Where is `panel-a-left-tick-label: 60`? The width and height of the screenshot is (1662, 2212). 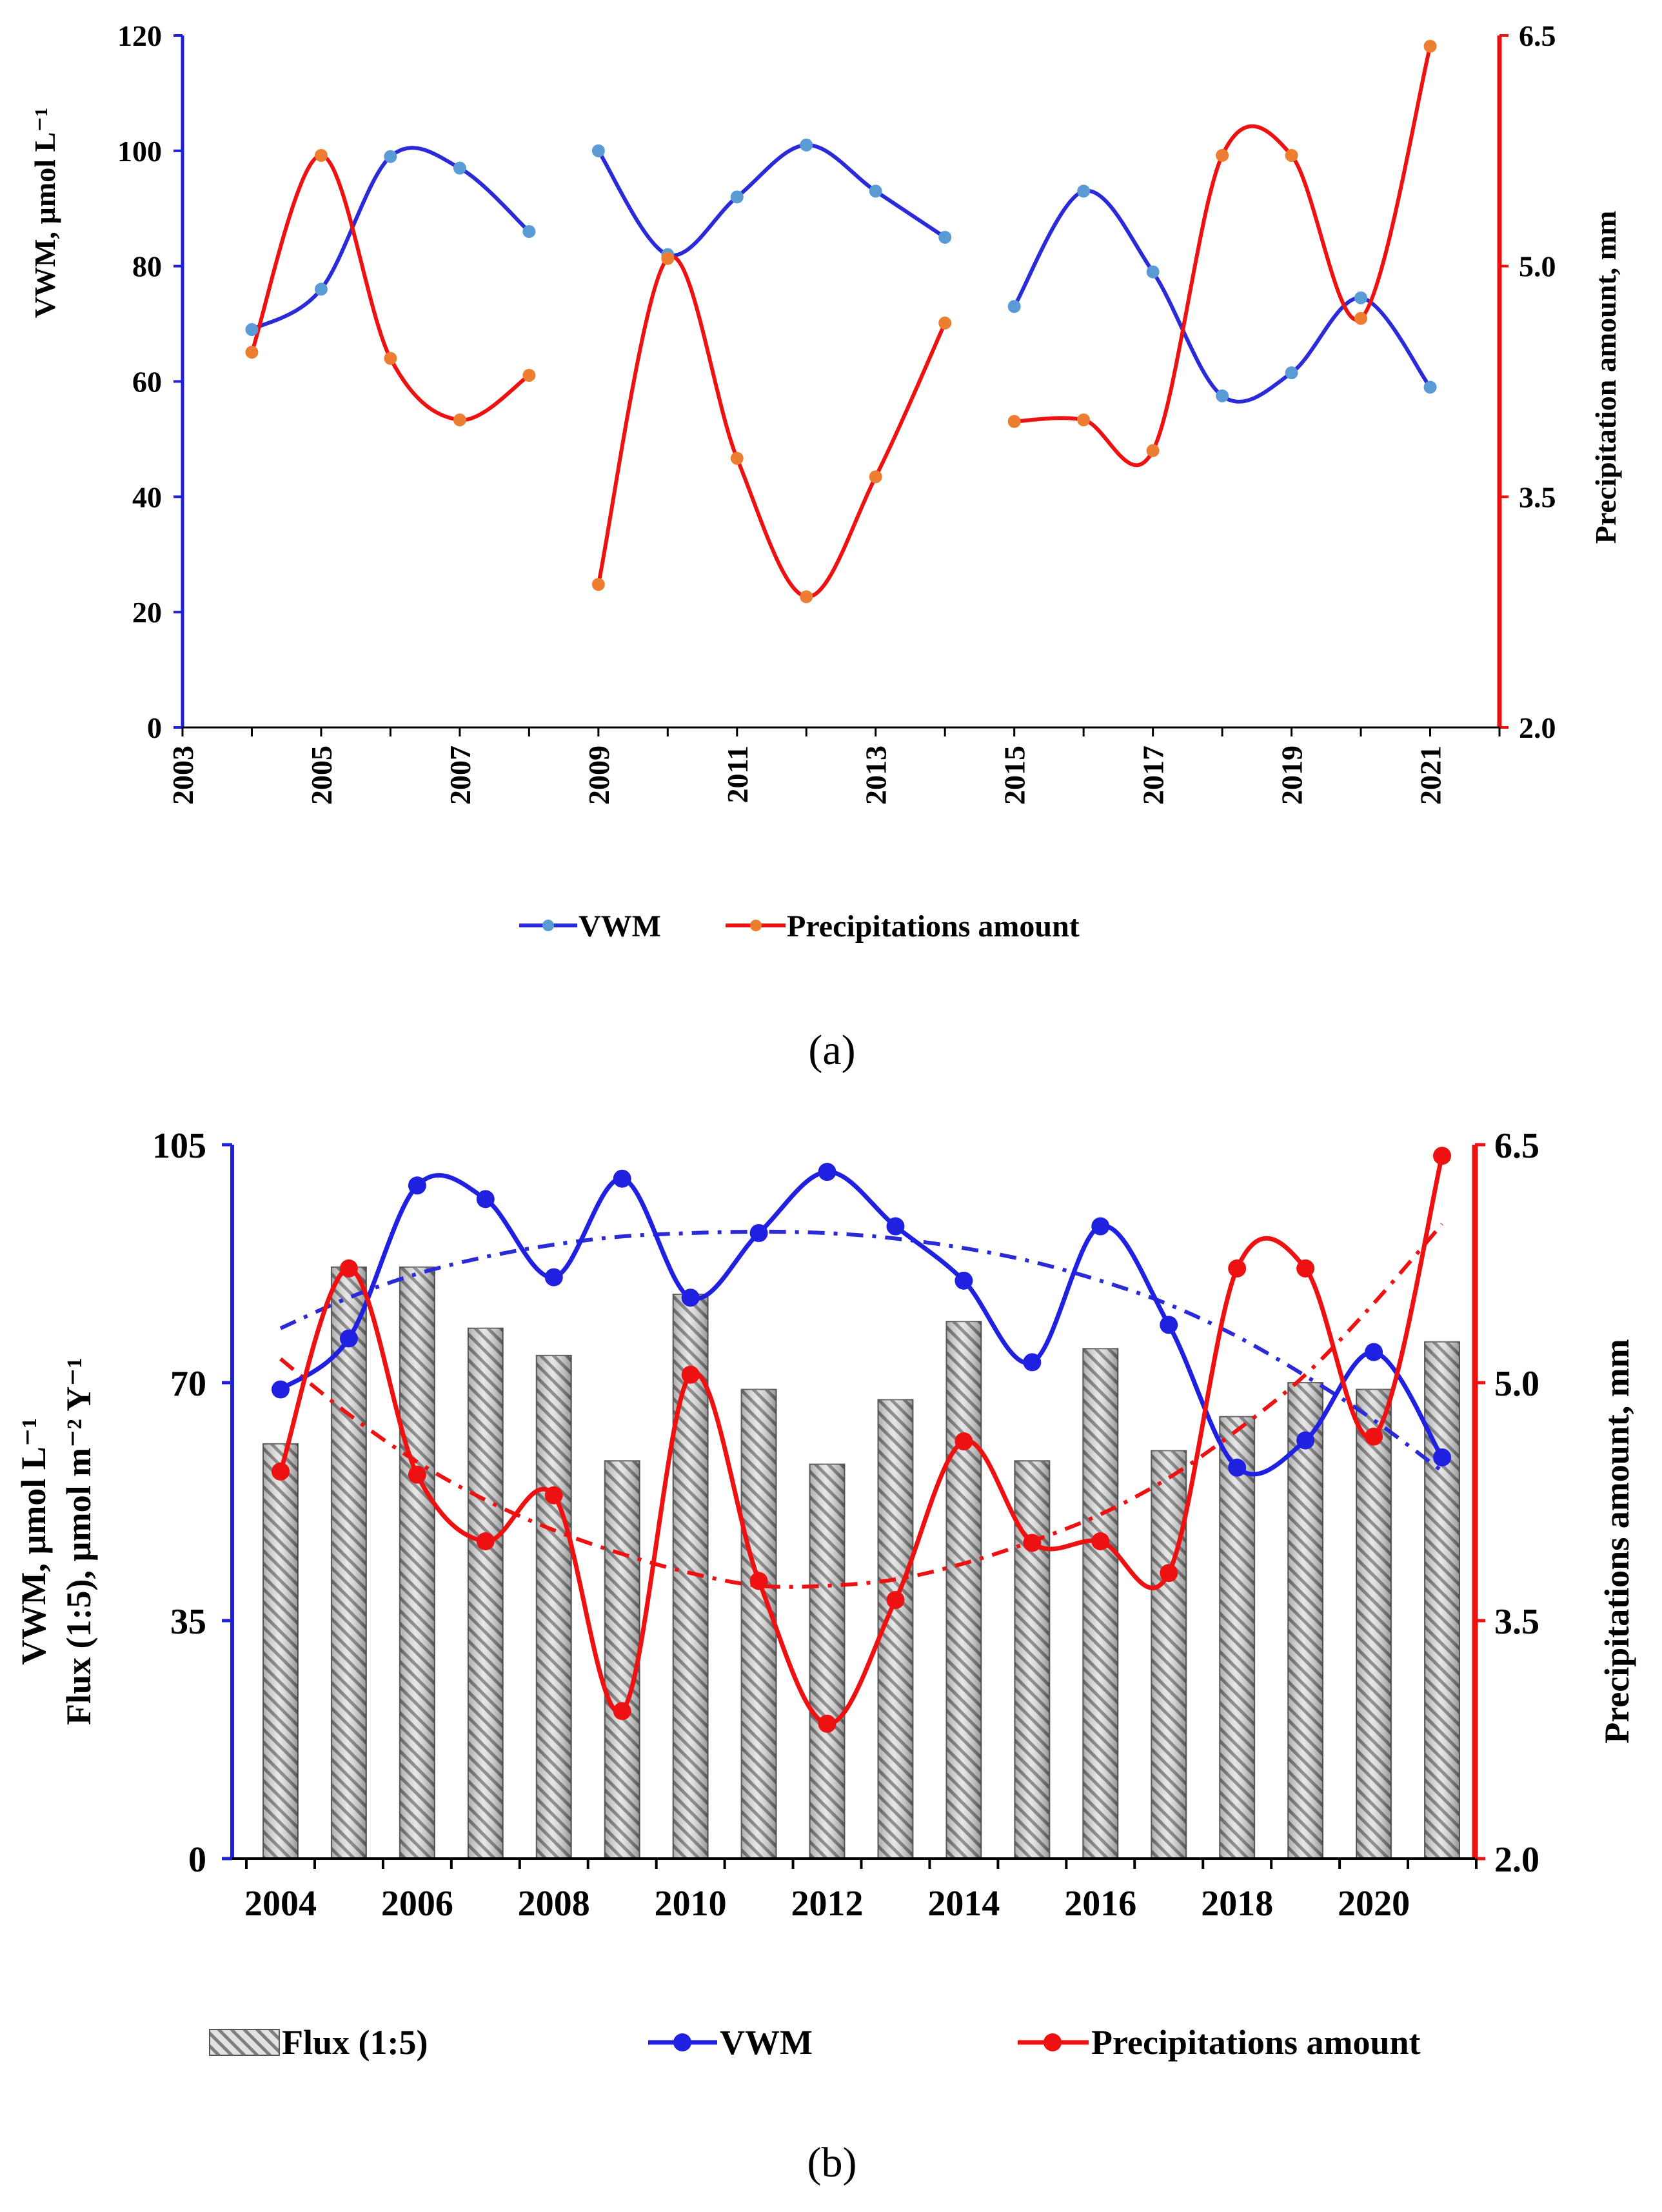
panel-a-left-tick-label: 60 is located at coordinates (147, 382).